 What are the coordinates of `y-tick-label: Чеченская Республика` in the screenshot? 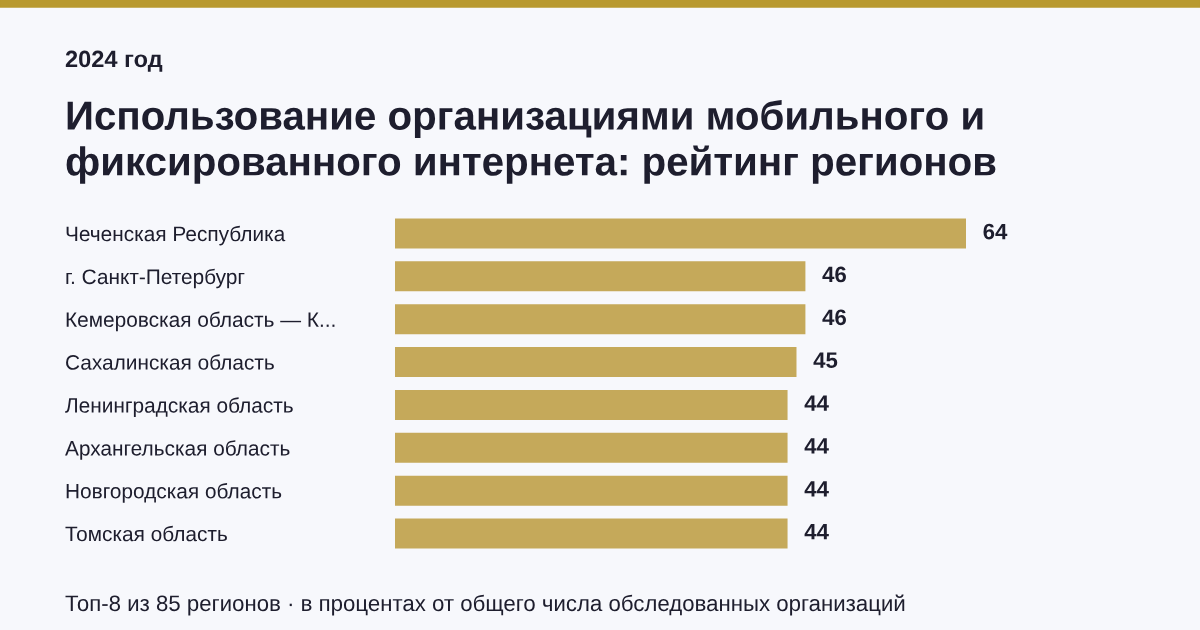 It's located at (176, 235).